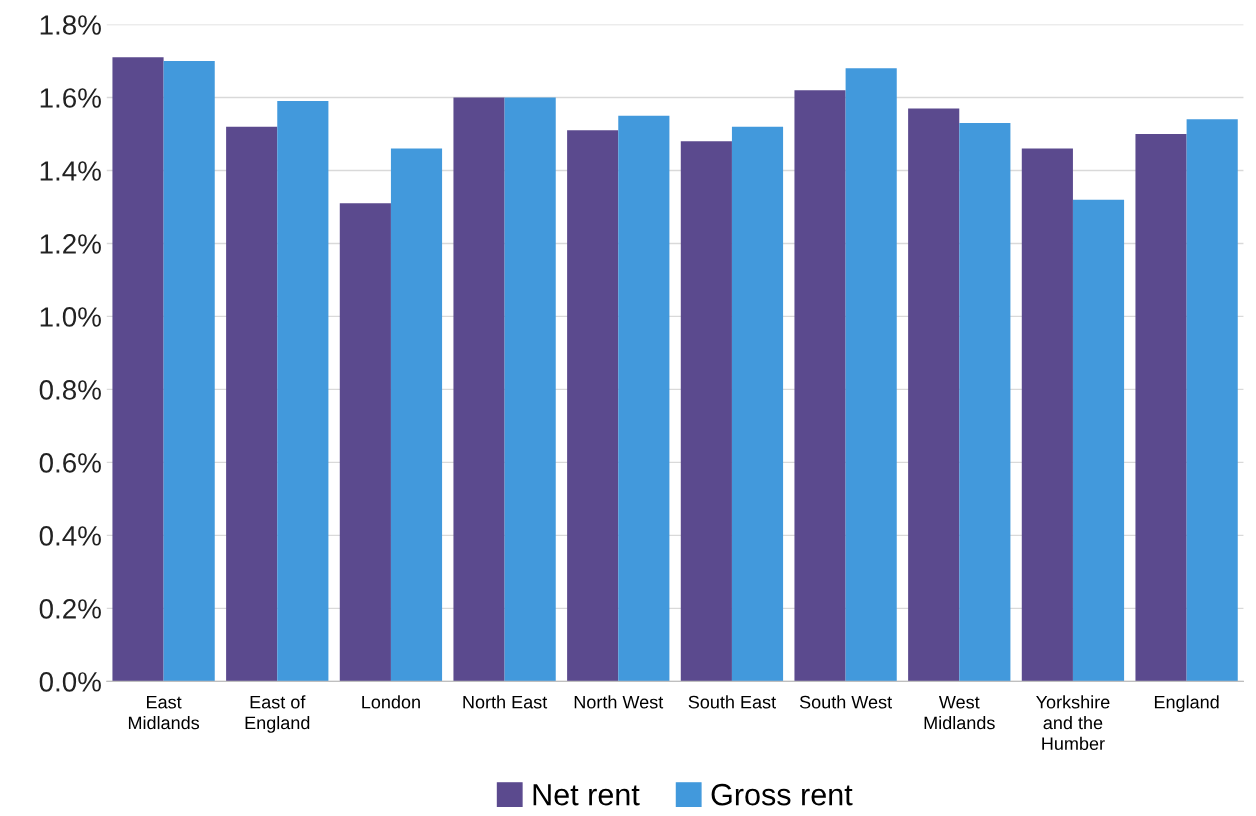  What do you see at coordinates (586, 795) in the screenshot?
I see `legend-label: Net rent` at bounding box center [586, 795].